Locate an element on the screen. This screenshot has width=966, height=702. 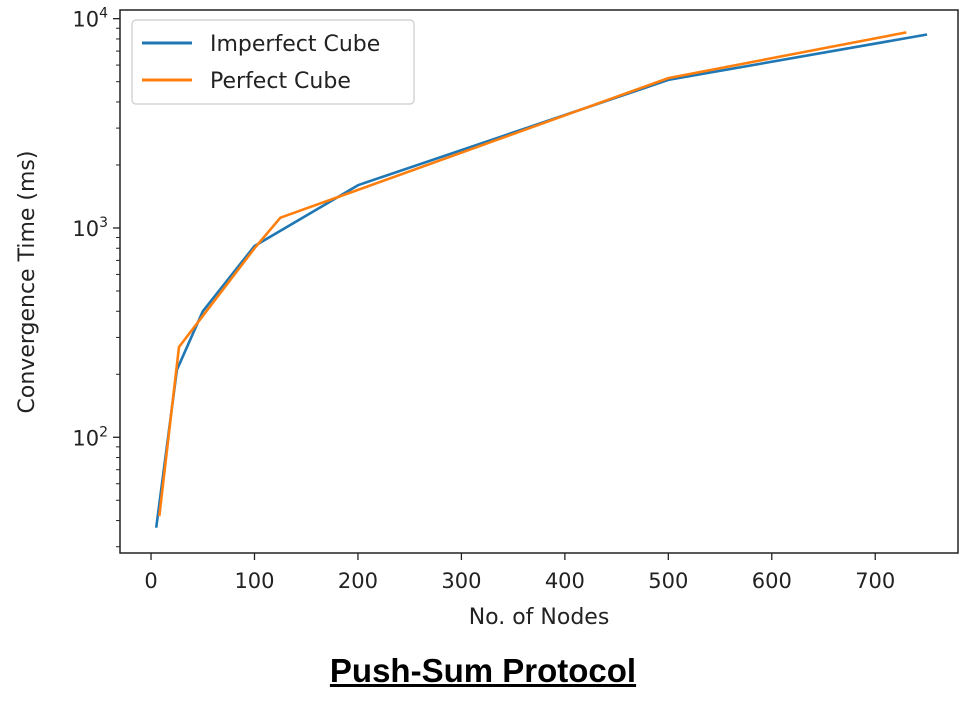
x-tick-label: 300 is located at coordinates (461, 581).